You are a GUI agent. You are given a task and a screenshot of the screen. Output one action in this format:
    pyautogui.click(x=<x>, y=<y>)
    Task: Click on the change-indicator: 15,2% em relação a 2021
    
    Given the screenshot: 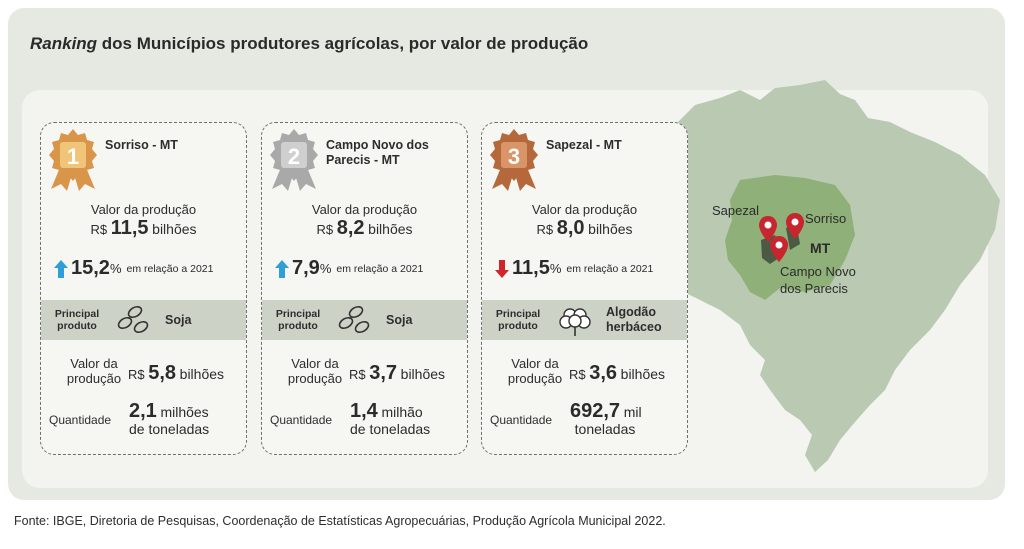 What is the action you would take?
    pyautogui.click(x=133, y=268)
    